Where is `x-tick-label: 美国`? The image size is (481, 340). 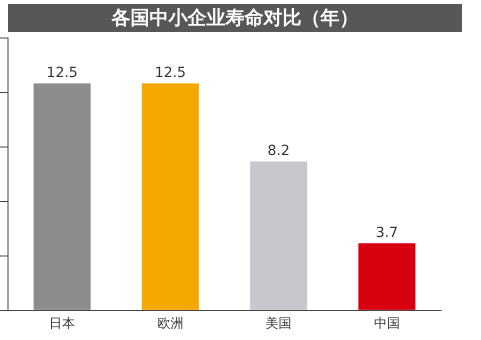
x-tick-label: 美国 is located at coordinates (279, 324).